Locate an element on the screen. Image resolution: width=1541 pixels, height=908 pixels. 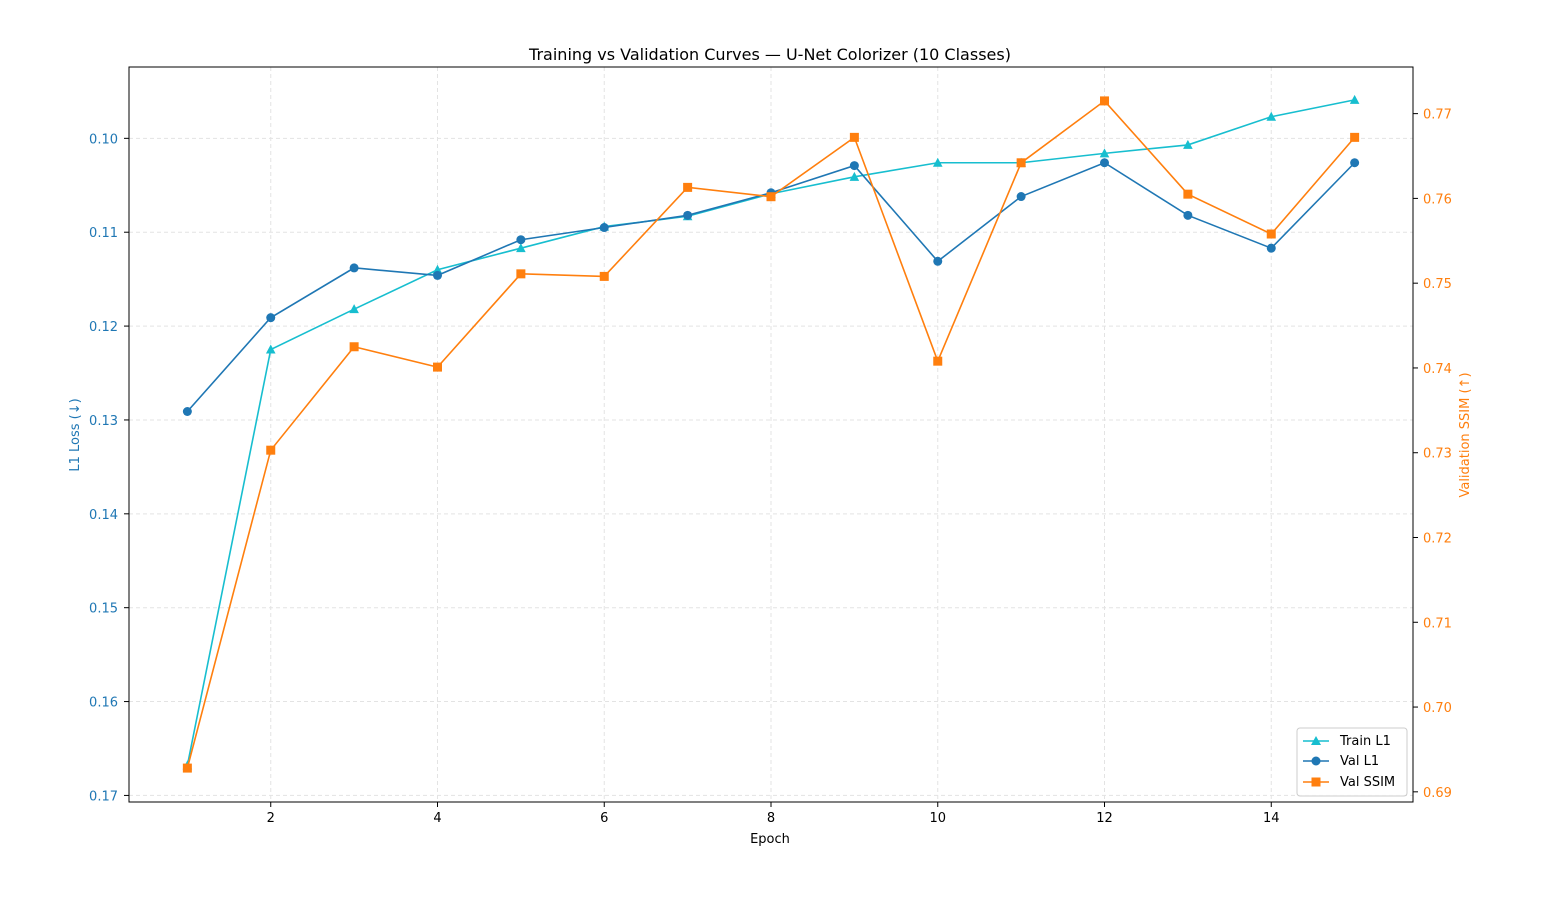
legend-item-train-l1: Train L1 is located at coordinates (1347, 741).